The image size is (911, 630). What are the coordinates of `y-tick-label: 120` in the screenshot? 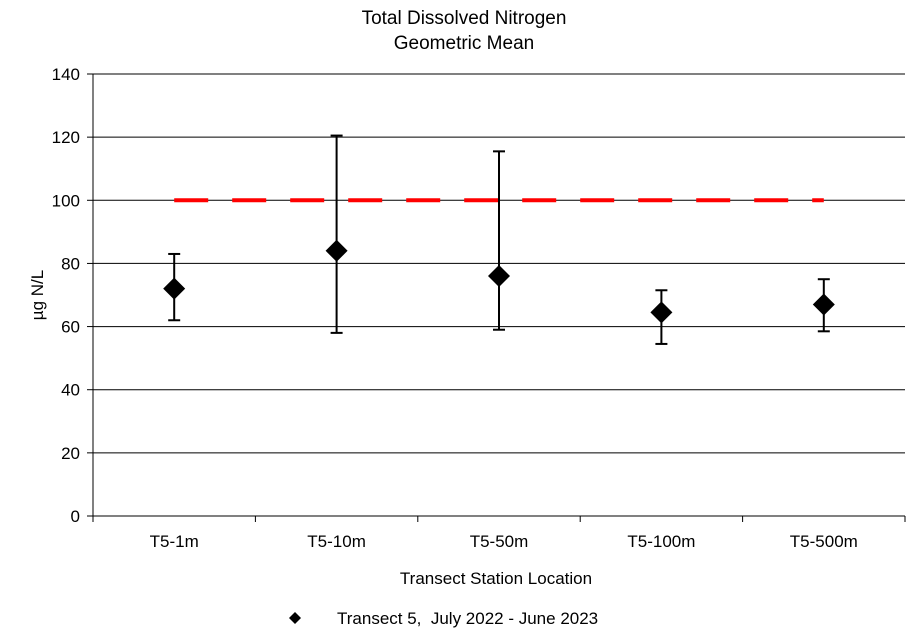 It's located at (66, 137).